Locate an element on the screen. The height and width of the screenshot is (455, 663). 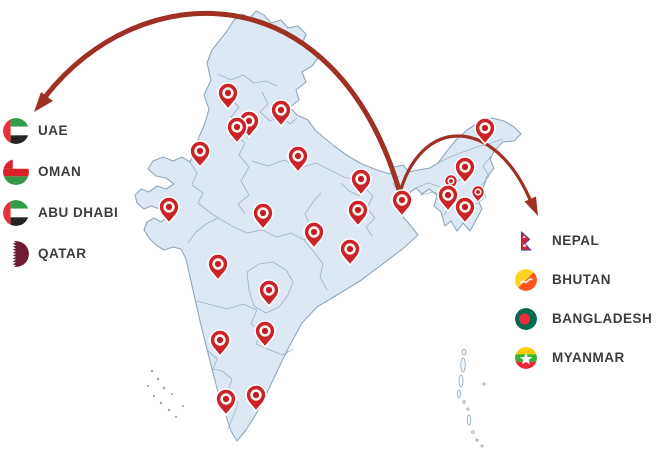
country-item-qatar: QATAR is located at coordinates (60, 254).